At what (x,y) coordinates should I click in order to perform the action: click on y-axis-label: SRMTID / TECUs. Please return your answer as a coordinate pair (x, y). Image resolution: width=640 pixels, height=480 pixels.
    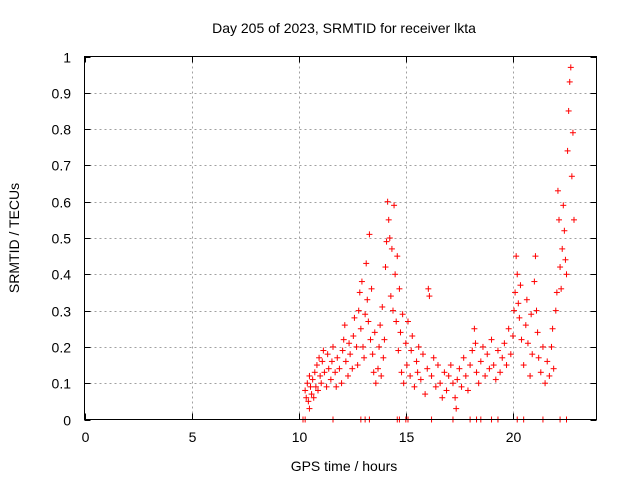
    Looking at the image, I should click on (14, 238).